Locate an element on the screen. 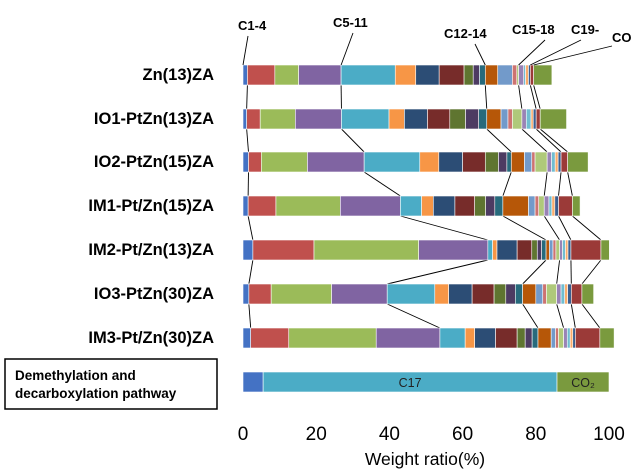 The image size is (631, 469). group-label: CO is located at coordinates (621, 37).